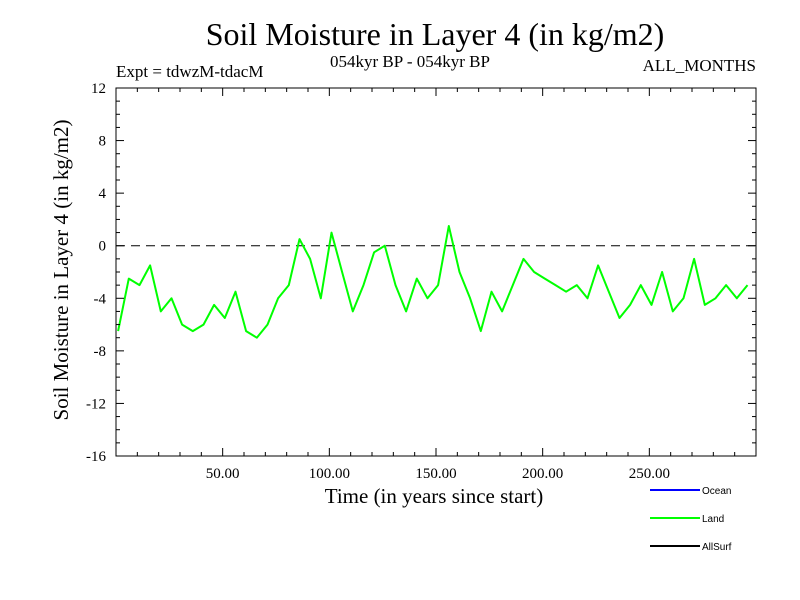  What do you see at coordinates (691, 519) in the screenshot?
I see `legend: Ocean Land AllSurf` at bounding box center [691, 519].